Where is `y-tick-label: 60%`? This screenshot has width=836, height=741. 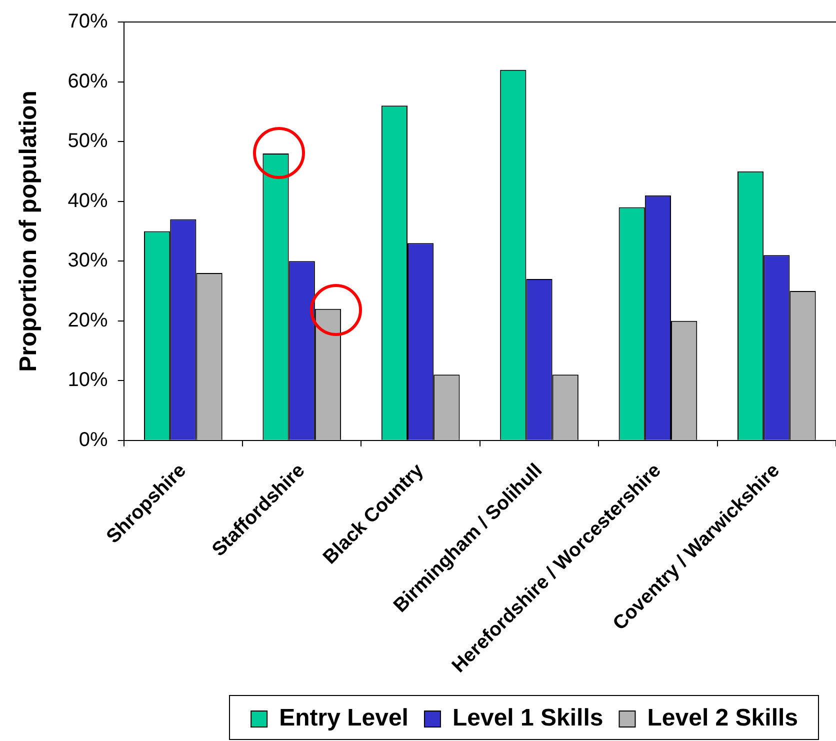 y-tick-label: 60% is located at coordinates (88, 81).